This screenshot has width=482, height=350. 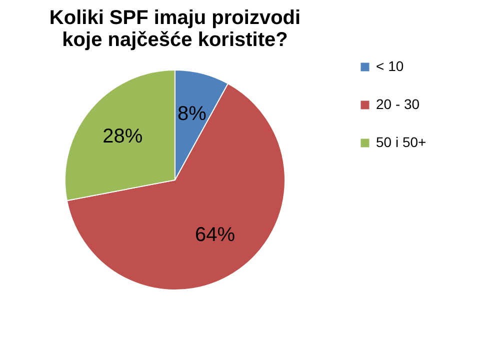 I want to click on legend-label: < 10, so click(x=390, y=66).